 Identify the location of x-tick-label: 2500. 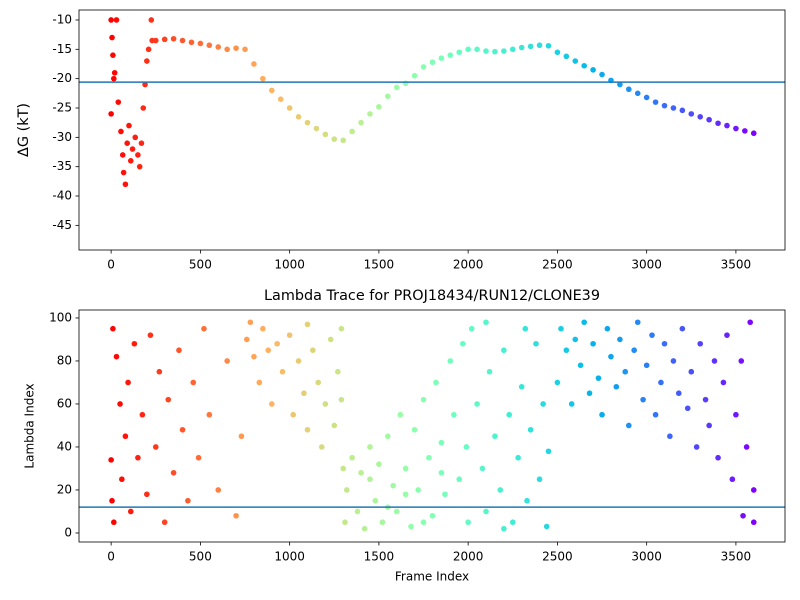
(557, 265).